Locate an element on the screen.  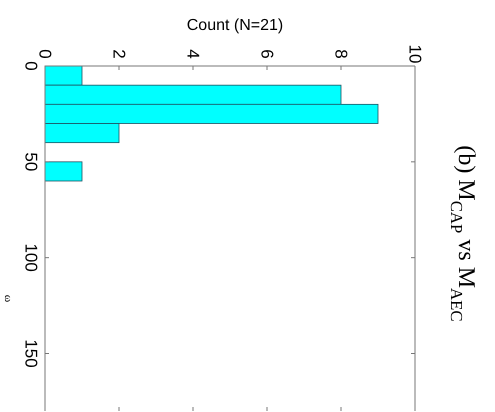
x-tick-label: 2 is located at coordinates (119, 54).